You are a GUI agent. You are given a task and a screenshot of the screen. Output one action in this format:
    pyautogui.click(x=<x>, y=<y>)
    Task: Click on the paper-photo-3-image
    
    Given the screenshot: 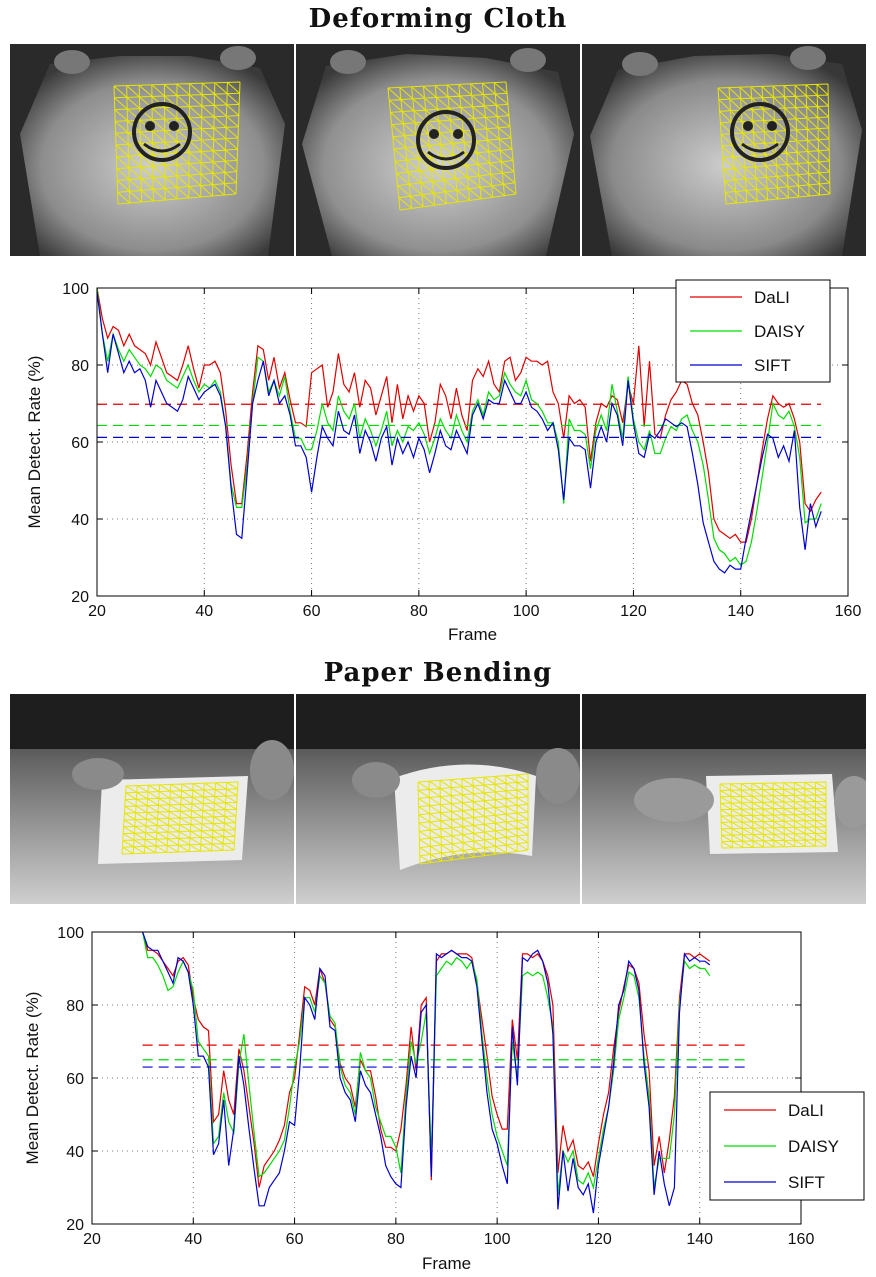 What is the action you would take?
    pyautogui.click(x=724, y=799)
    